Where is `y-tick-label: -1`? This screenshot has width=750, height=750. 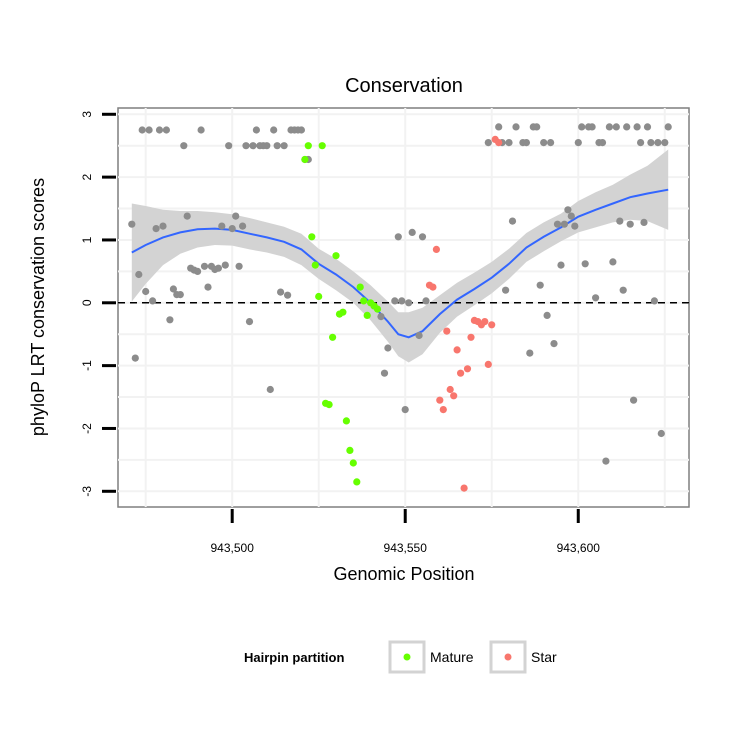 y-tick-label: -1 is located at coordinates (87, 365).